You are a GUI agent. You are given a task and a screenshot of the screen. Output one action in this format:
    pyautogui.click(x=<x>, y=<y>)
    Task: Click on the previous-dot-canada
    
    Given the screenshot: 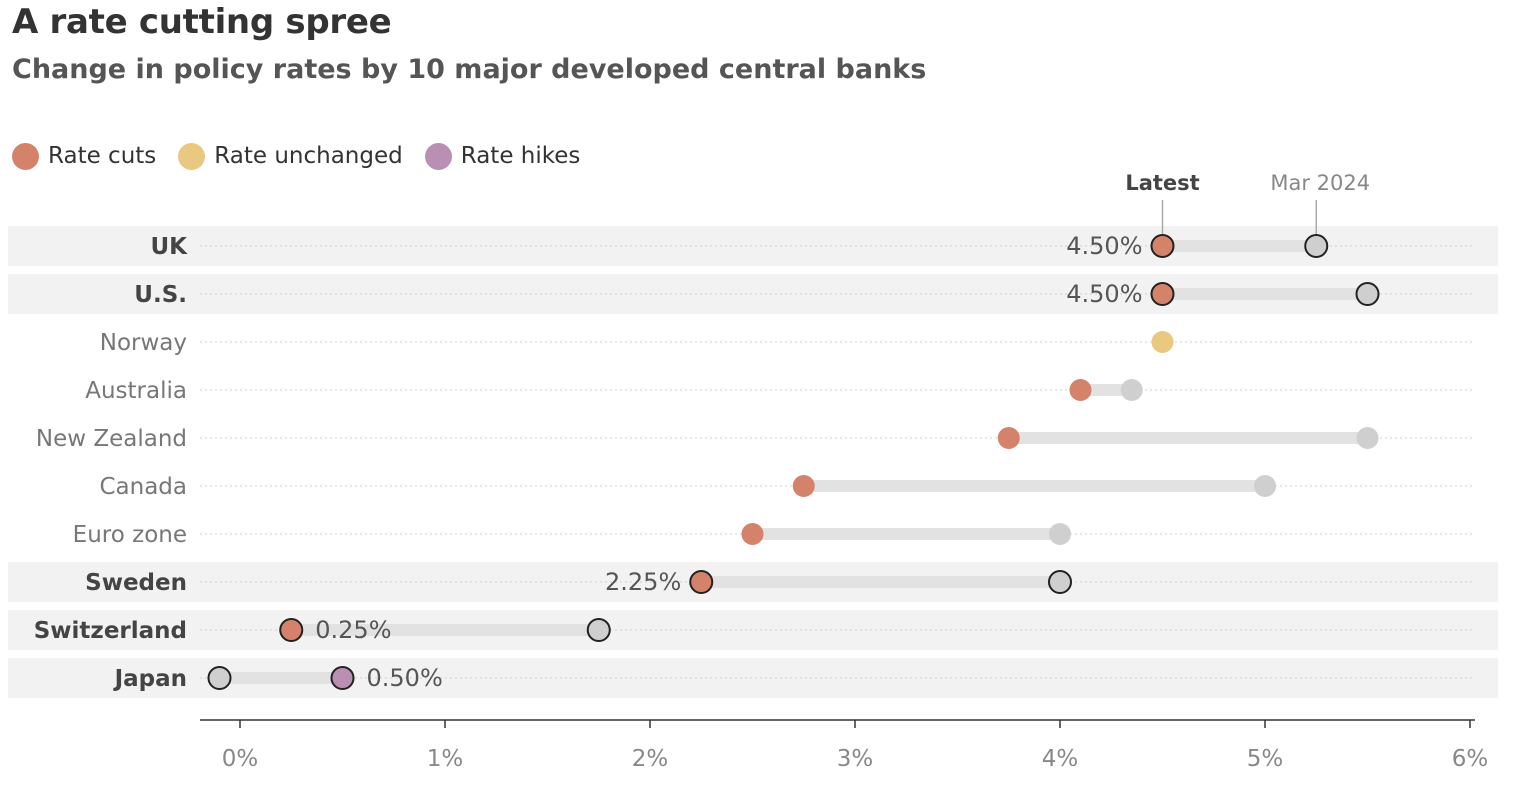 What is the action you would take?
    pyautogui.click(x=1265, y=486)
    